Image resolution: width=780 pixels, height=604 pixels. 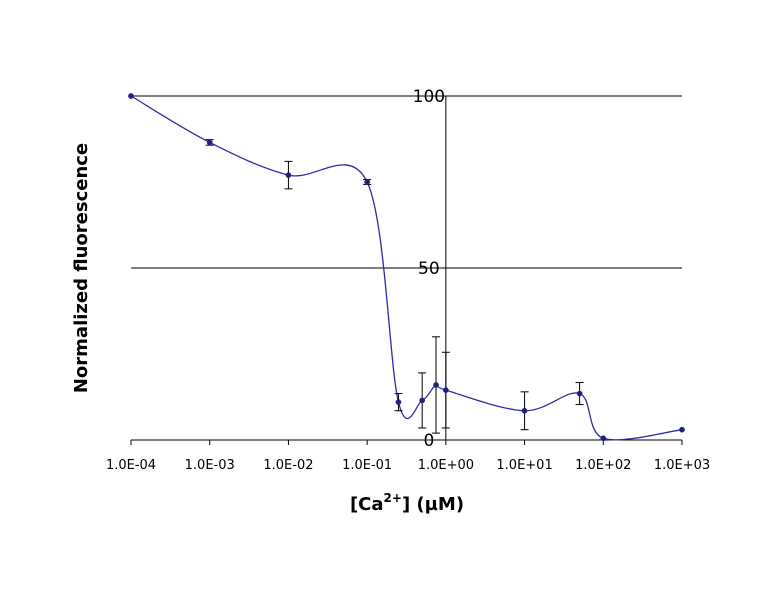 I want to click on y-tick-label: 50, so click(x=429, y=269).